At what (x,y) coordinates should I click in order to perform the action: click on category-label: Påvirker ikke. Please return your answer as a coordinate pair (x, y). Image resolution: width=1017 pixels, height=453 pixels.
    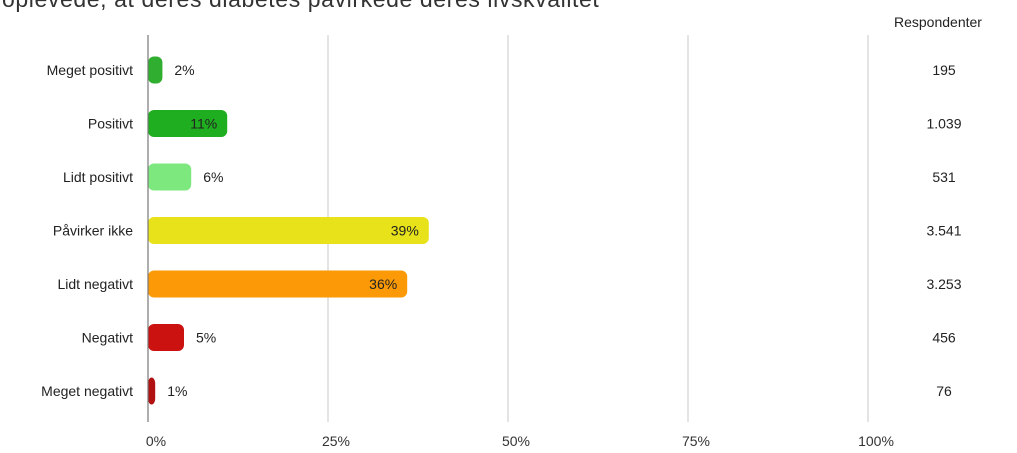
    Looking at the image, I should click on (93, 231).